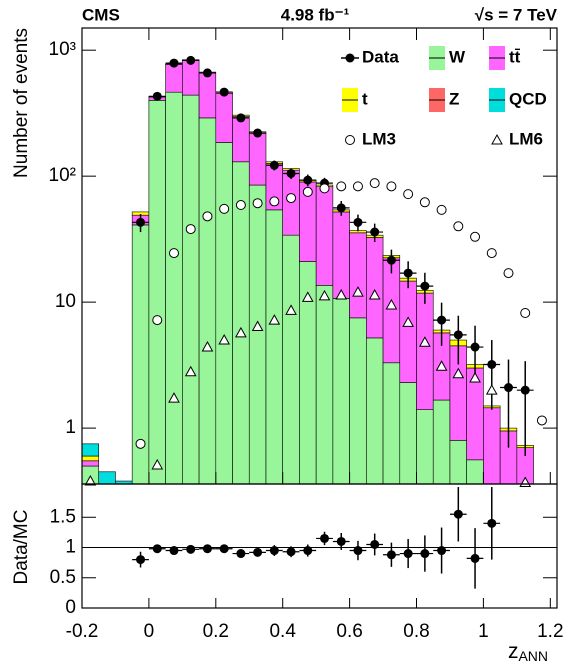 This screenshot has height=666, width=568. I want to click on legend-item: Z, so click(444, 100).